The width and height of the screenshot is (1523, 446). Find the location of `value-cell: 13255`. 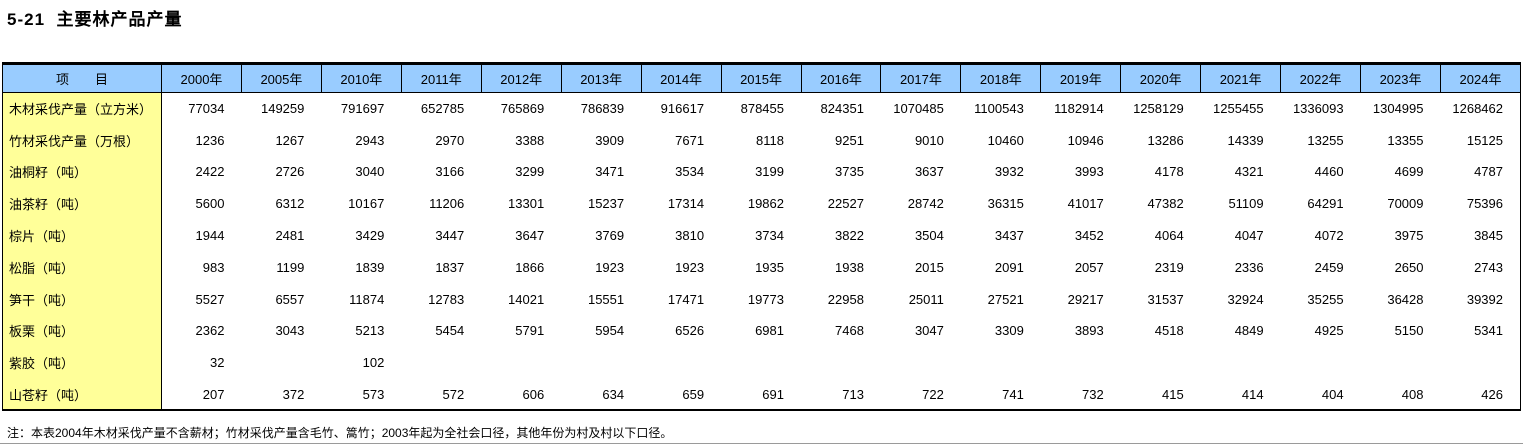

value-cell: 13255 is located at coordinates (1320, 140).